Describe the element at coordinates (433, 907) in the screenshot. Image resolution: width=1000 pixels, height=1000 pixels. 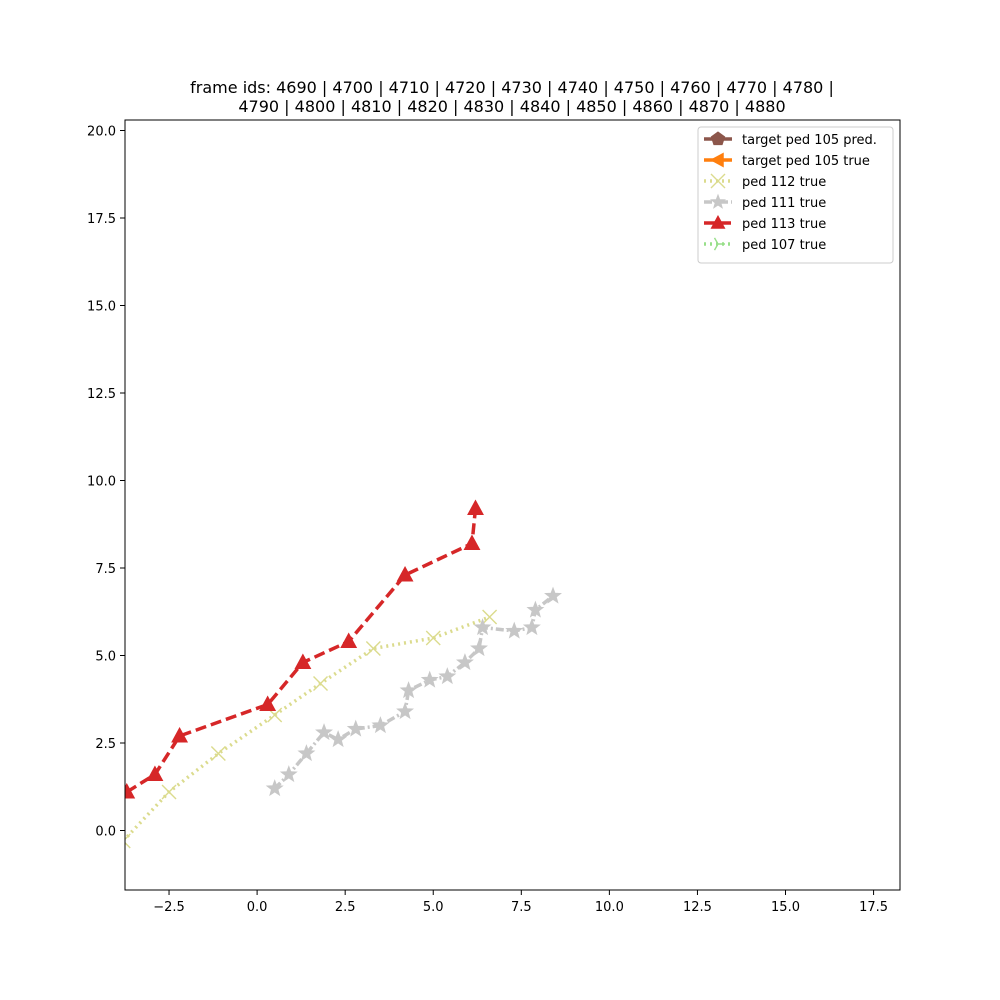
I see `x-tick-label: 5.0` at that location.